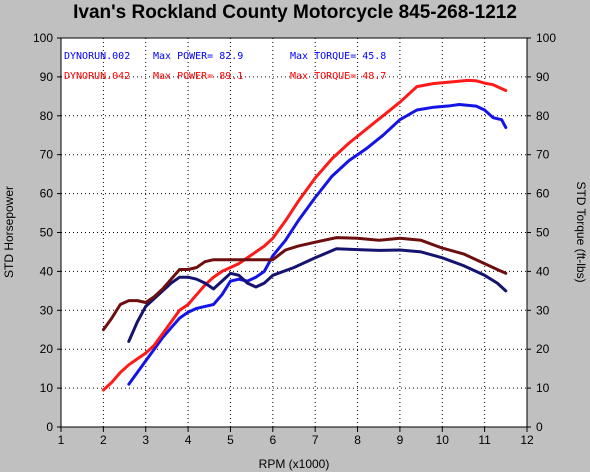 The image size is (590, 472). Describe the element at coordinates (47, 194) in the screenshot. I see `y-tick-label-left: 60` at that location.